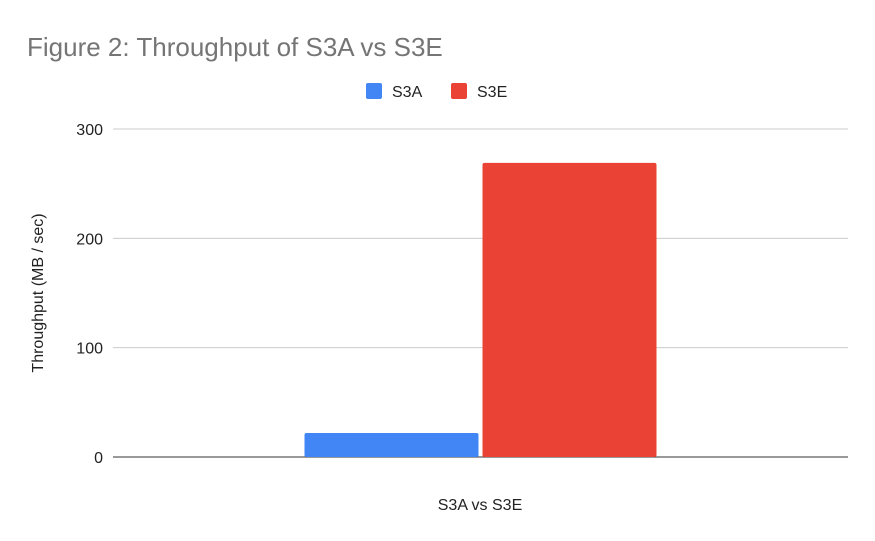 This screenshot has width=875, height=541. Describe the element at coordinates (407, 92) in the screenshot. I see `legend-label-s3a: S3A` at that location.